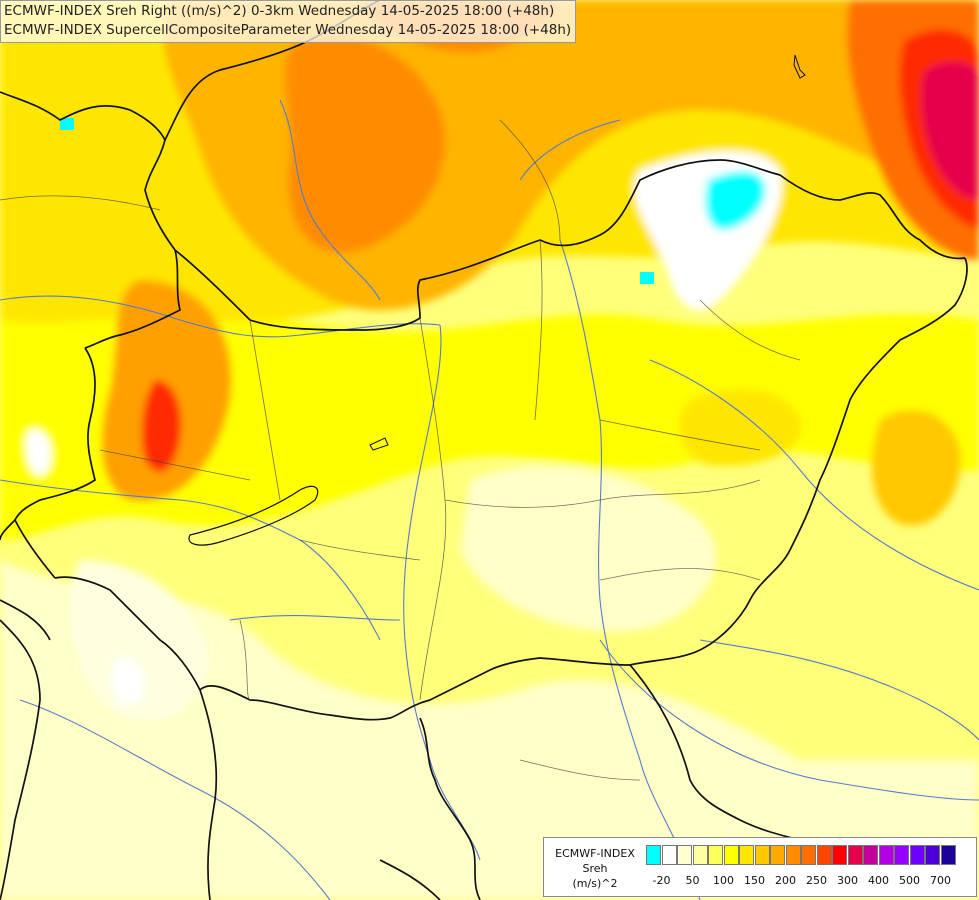 The image size is (979, 900). Describe the element at coordinates (723, 880) in the screenshot. I see `legend-tick-label: 100` at that location.